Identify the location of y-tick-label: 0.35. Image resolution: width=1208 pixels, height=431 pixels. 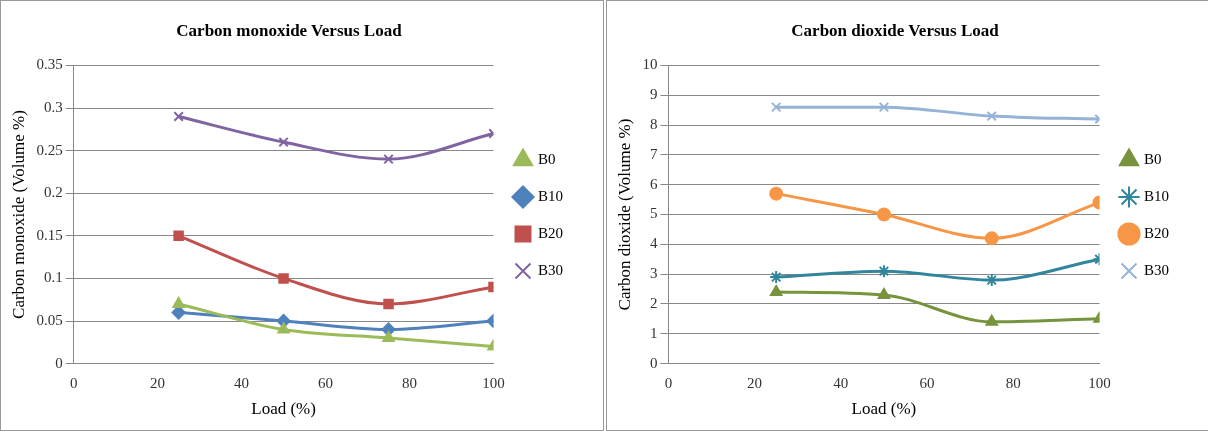
(49, 64).